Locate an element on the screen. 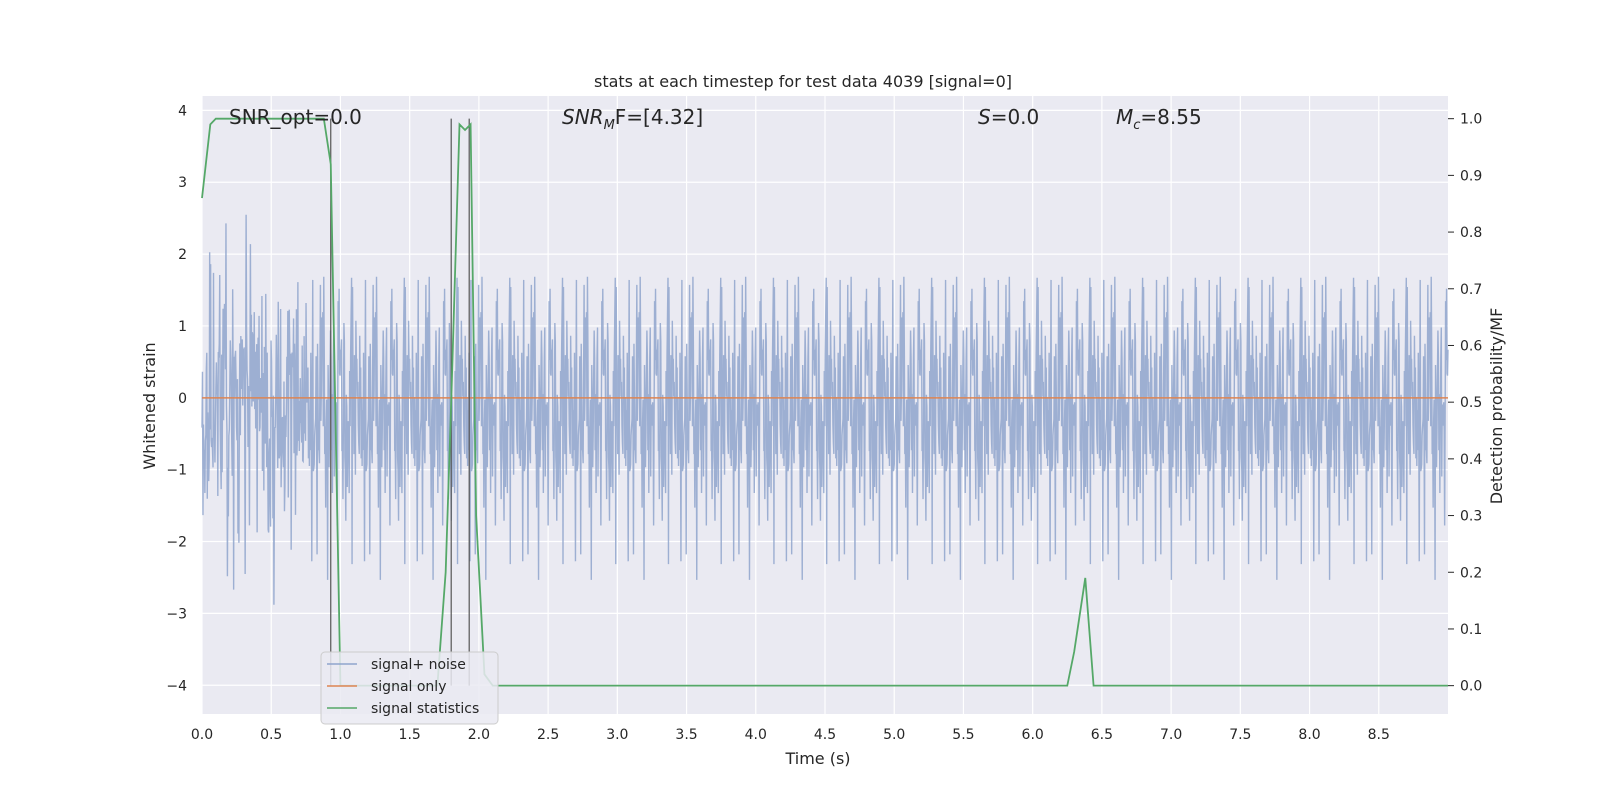  y-left-axis-label: Whitened strain is located at coordinates (149, 405).